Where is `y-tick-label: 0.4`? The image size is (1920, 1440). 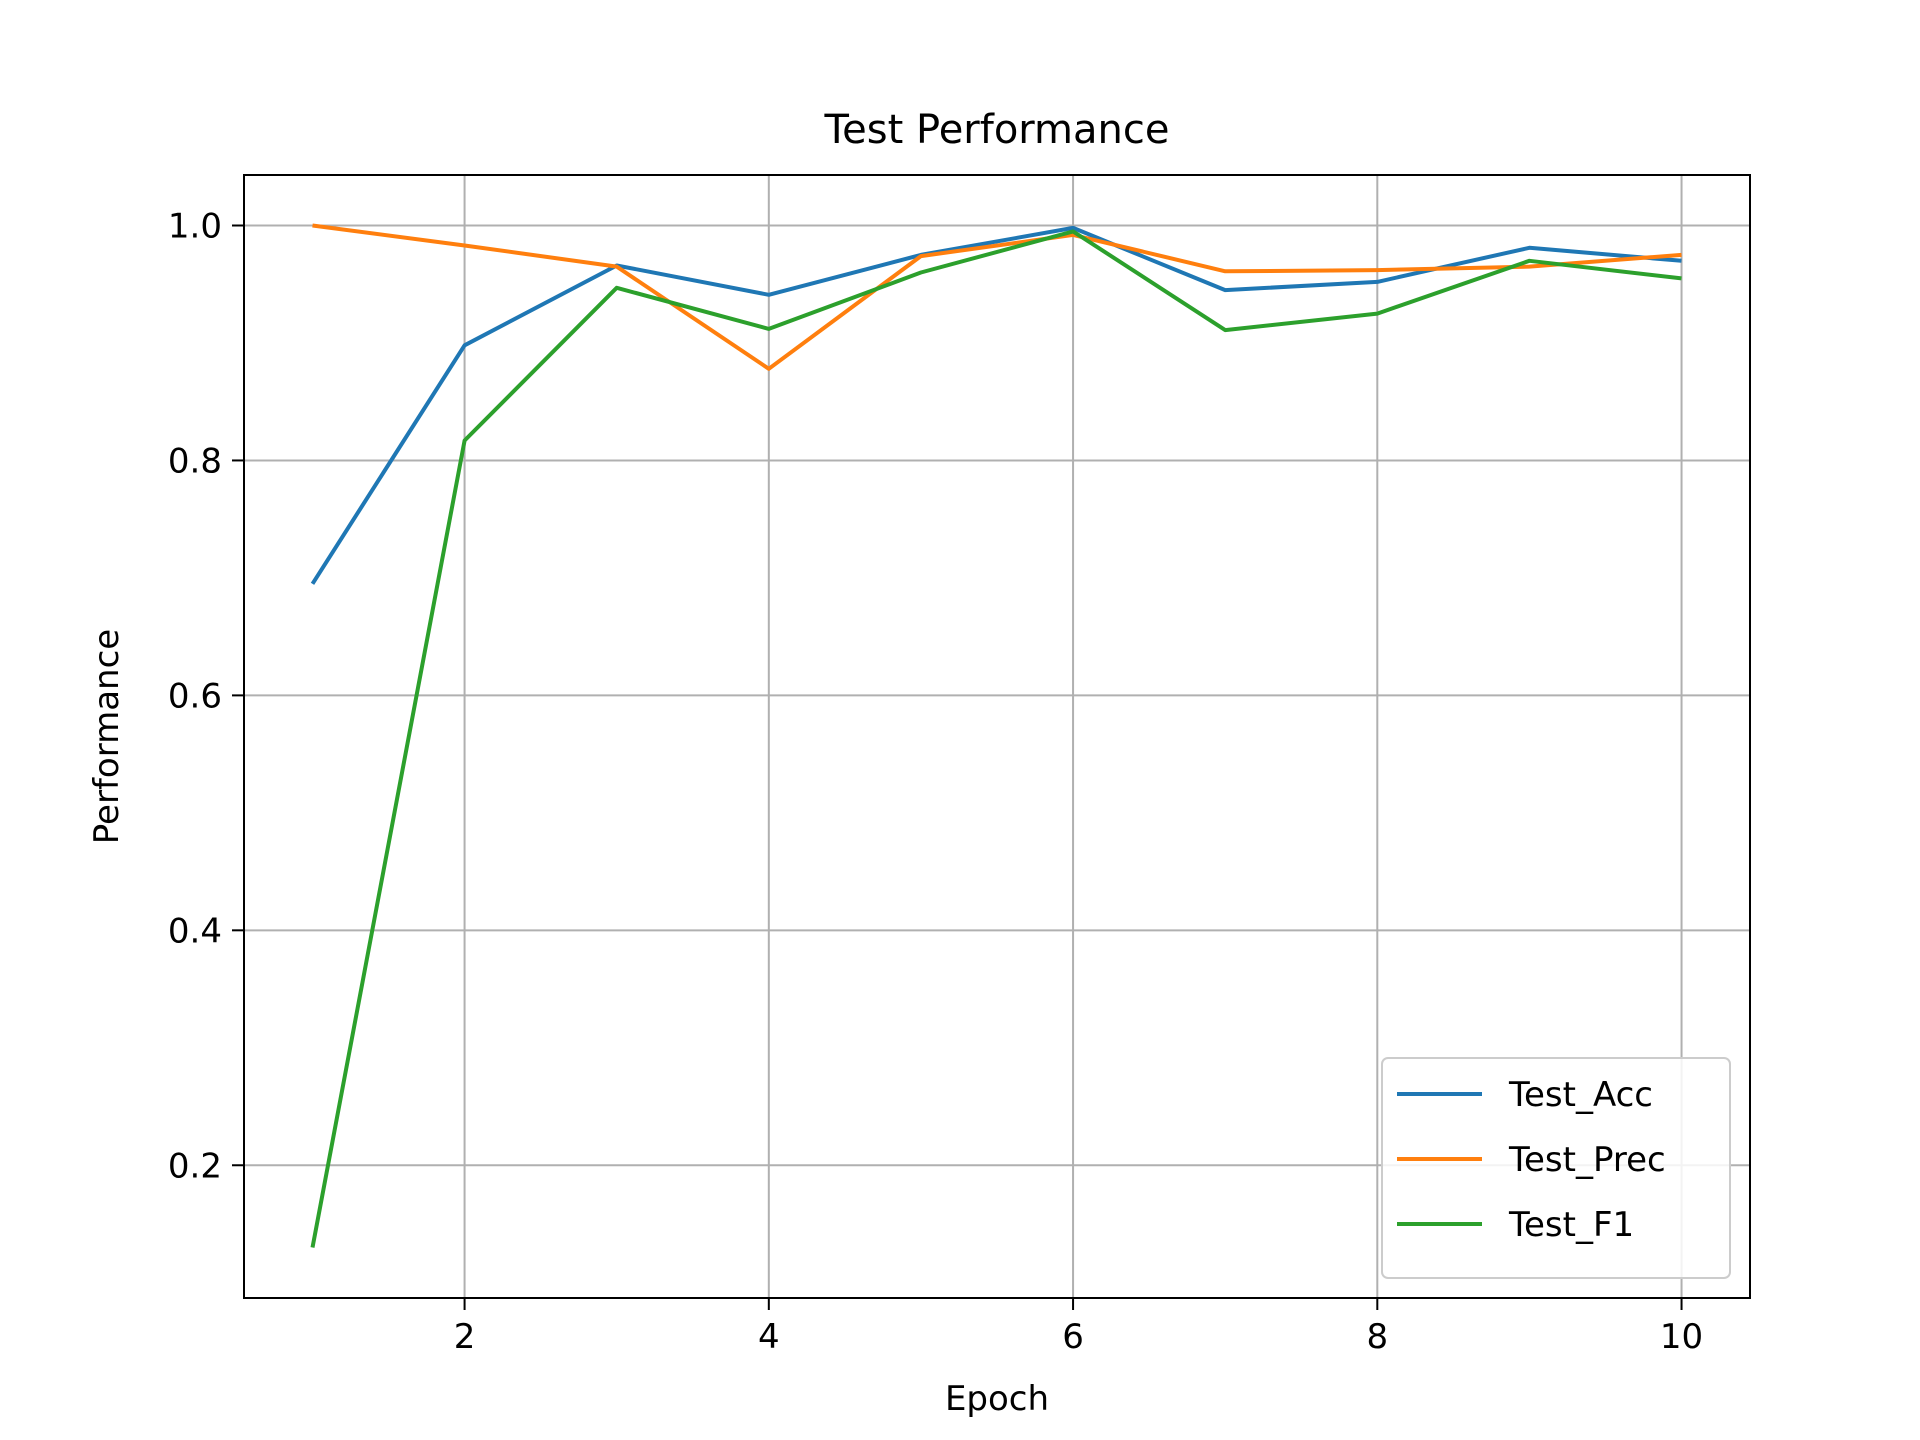 y-tick-label: 0.4 is located at coordinates (195, 931).